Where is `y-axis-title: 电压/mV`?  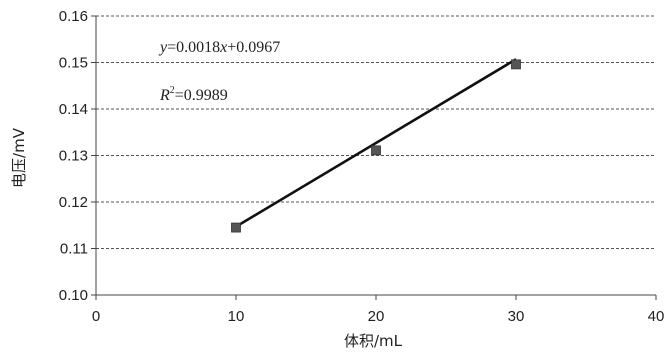
y-axis-title: 电压/mV is located at coordinates (19, 157).